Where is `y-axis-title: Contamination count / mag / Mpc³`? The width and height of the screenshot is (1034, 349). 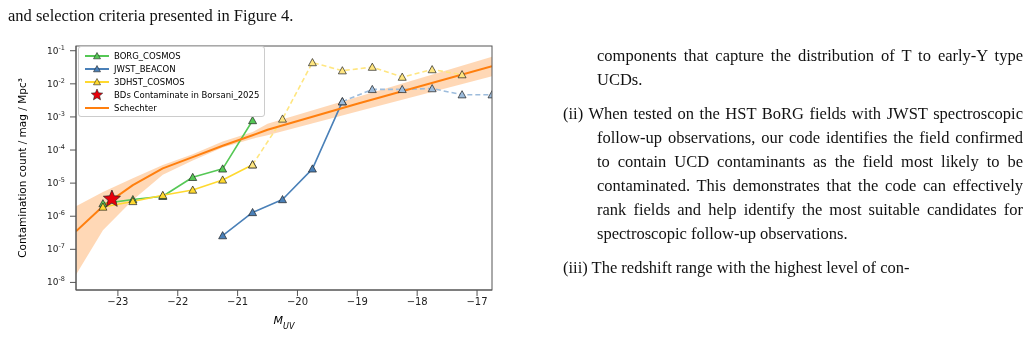
y-axis-title: Contamination count / mag / Mpc³ is located at coordinates (22, 168).